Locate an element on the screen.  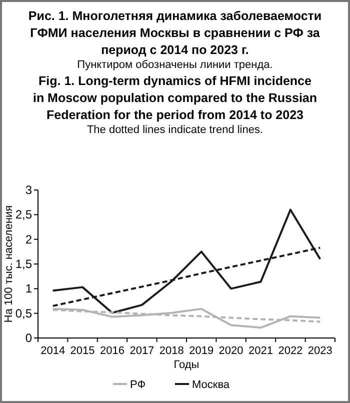
x-tick-label: 2019 is located at coordinates (201, 351).